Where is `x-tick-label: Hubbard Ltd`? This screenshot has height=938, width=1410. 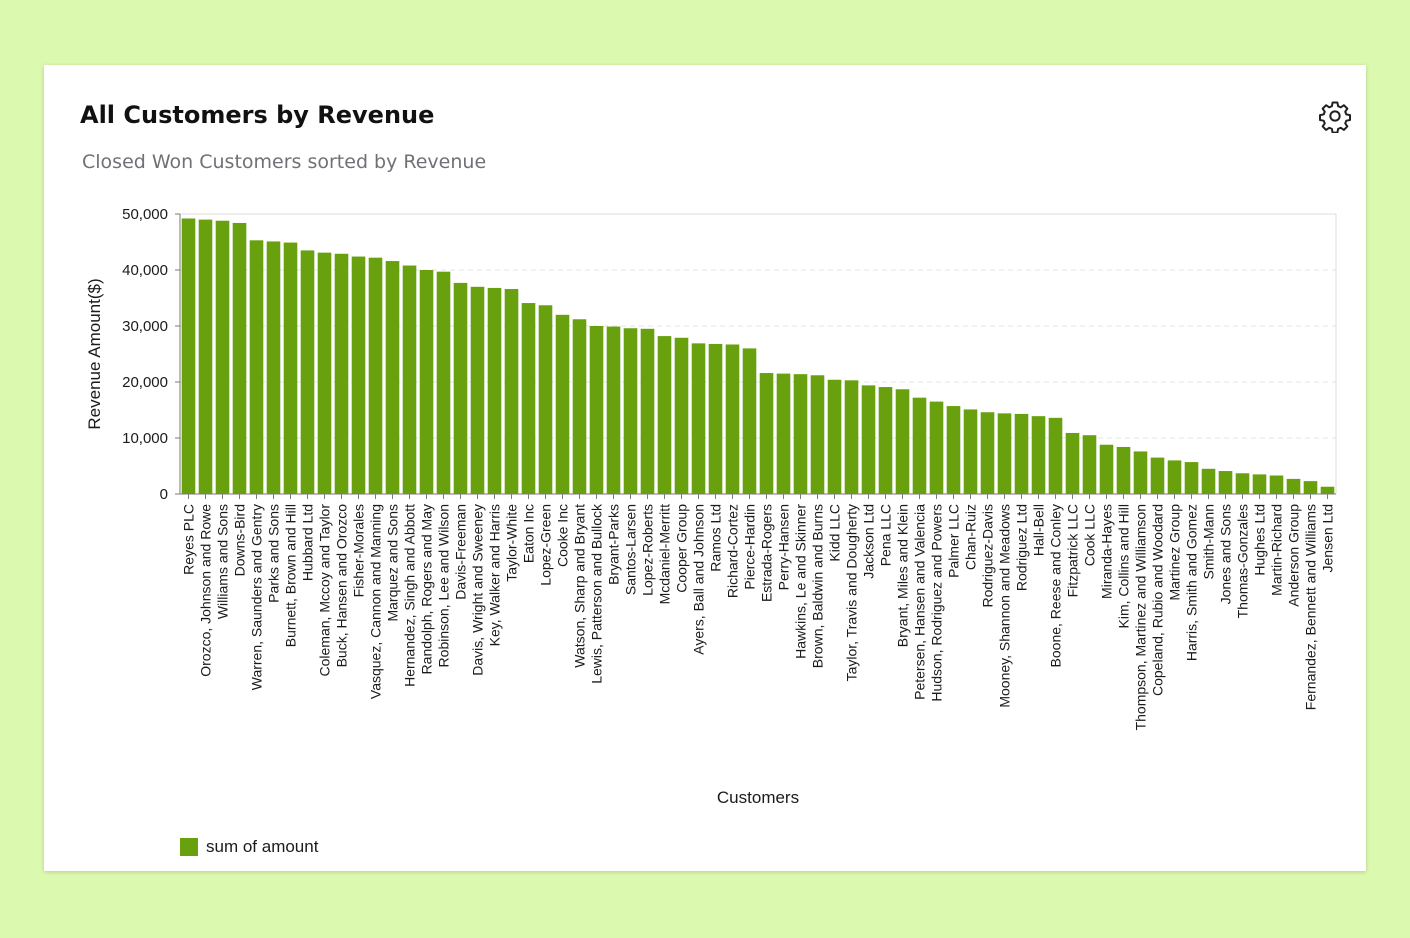
x-tick-label: Hubbard Ltd is located at coordinates (308, 542).